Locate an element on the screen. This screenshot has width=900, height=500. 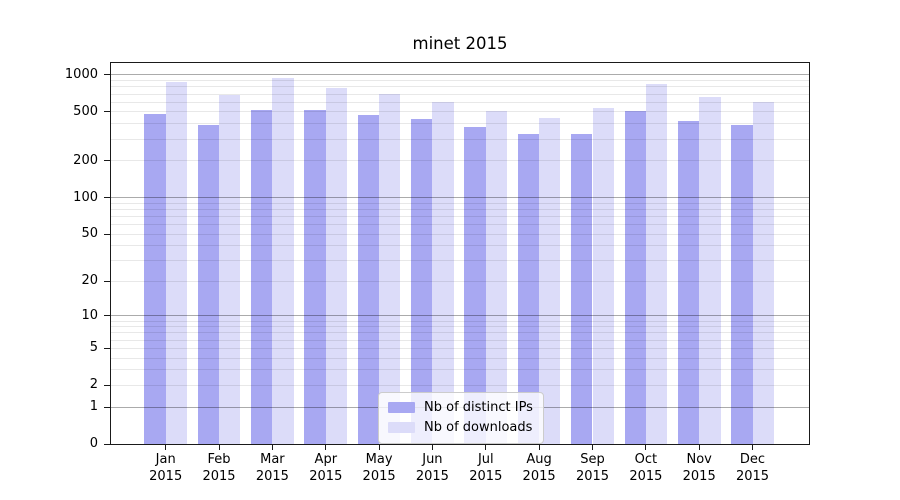
bar-downloads-dec is located at coordinates (763, 273).